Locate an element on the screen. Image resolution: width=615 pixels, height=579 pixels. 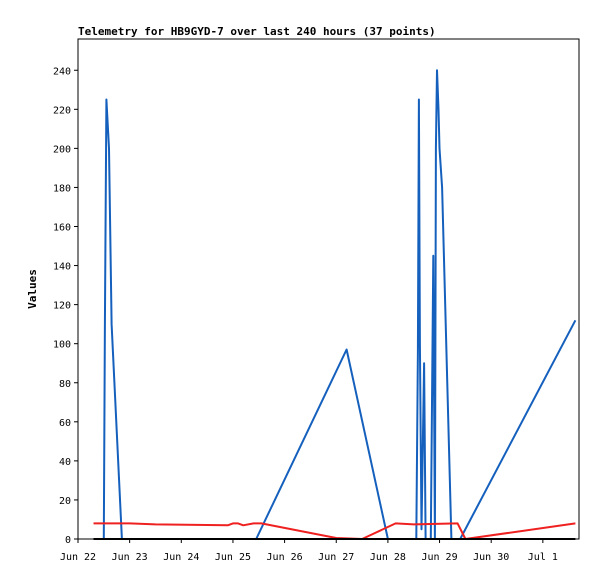
y-tick-label: 40 is located at coordinates (65, 462).